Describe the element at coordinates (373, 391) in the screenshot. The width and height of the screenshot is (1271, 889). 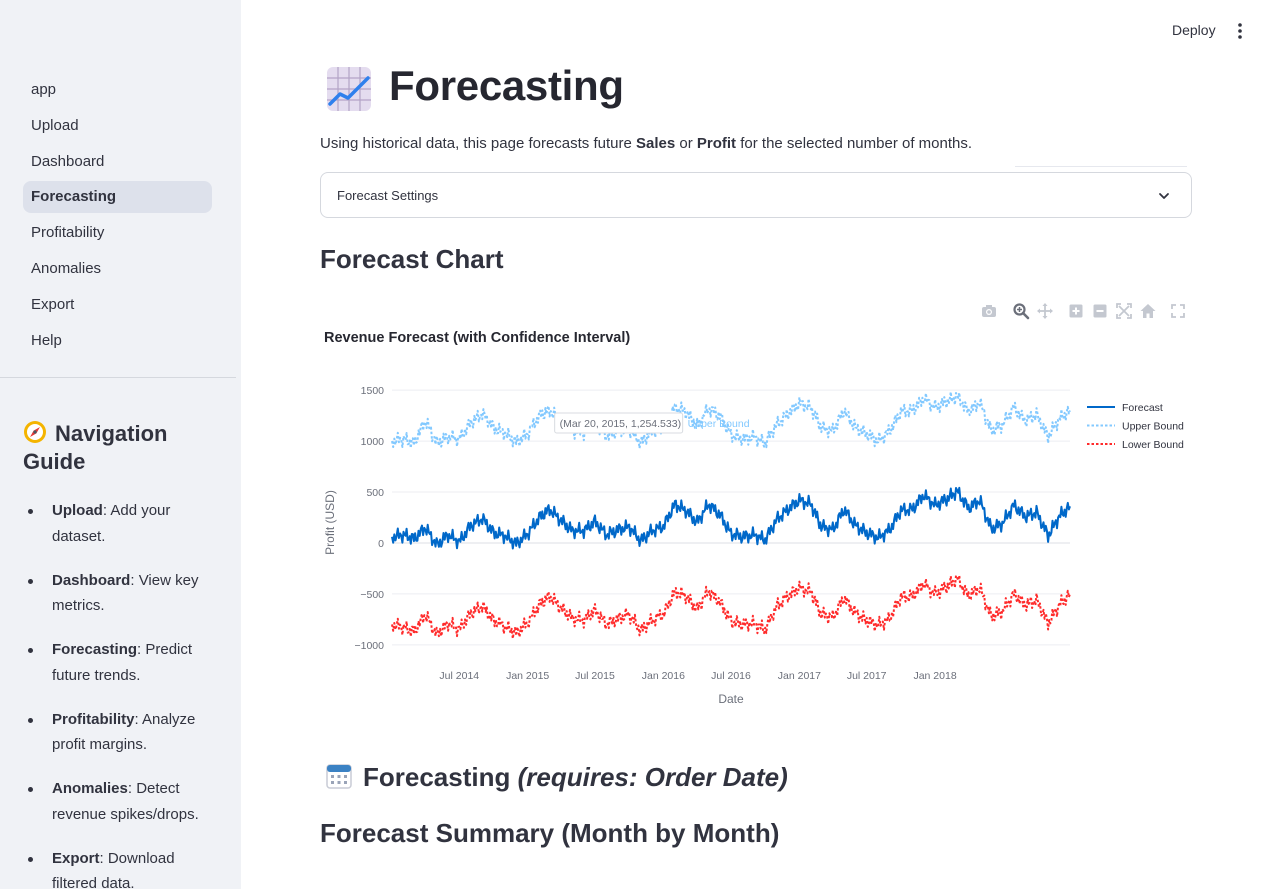
I see `y-tick-label: 1500` at that location.